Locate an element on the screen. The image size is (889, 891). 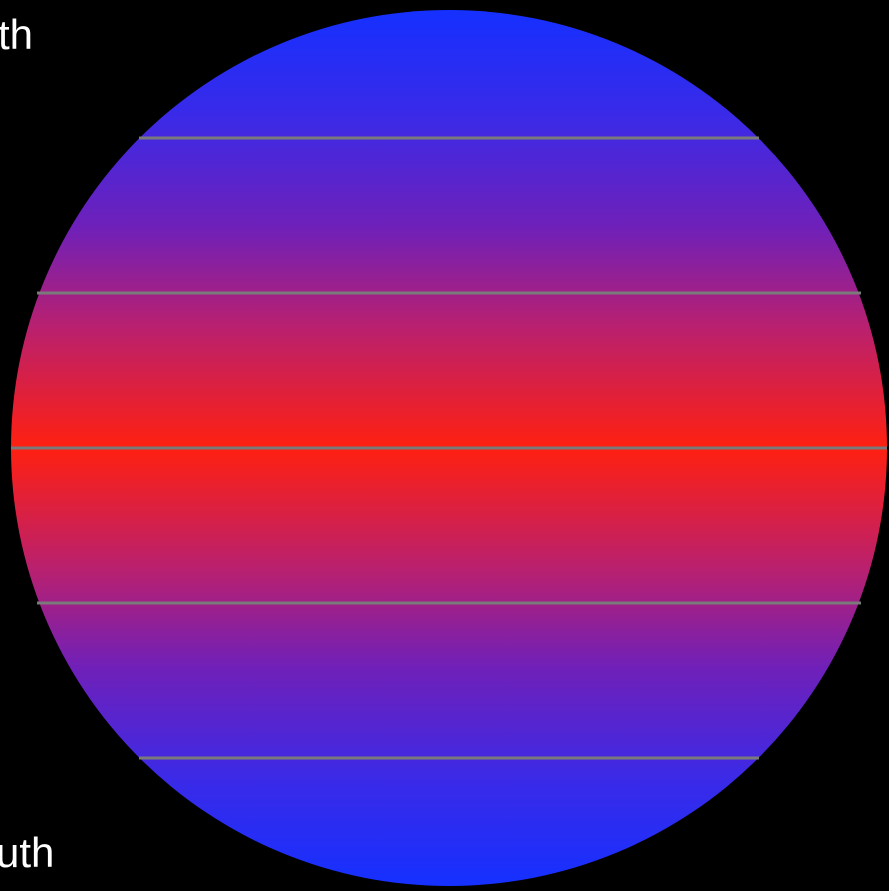
south-label: uth is located at coordinates (27, 852).